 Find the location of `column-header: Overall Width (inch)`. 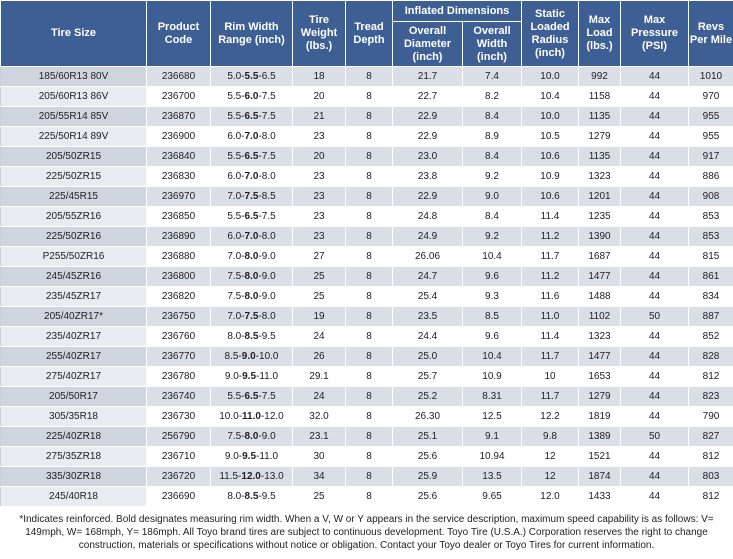

column-header: Overall Width (inch) is located at coordinates (492, 44).